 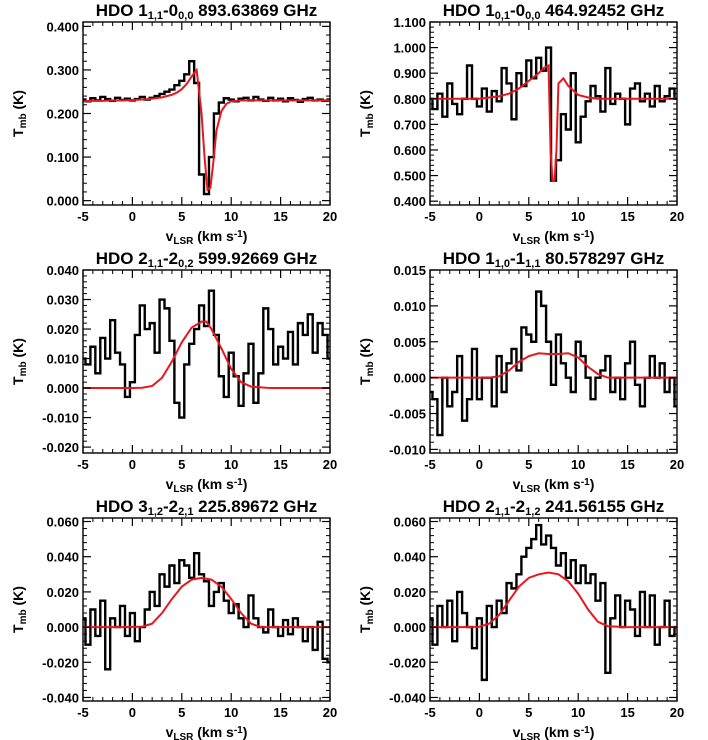 I want to click on y-tick-label: 0.600, so click(x=409, y=150).